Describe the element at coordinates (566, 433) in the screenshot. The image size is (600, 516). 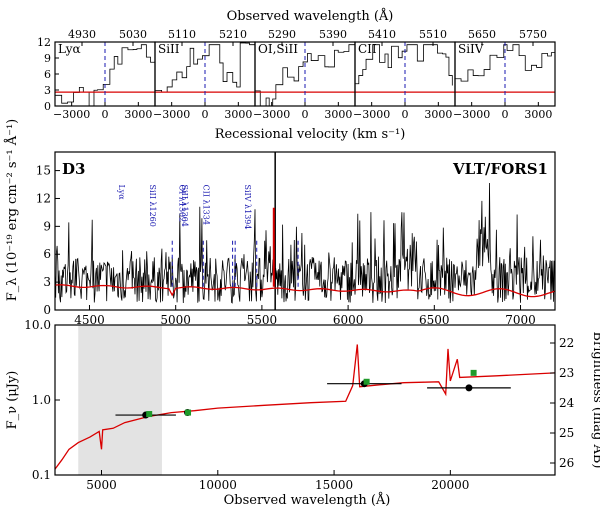
I see `bottom-right-tick-label: 25` at that location.